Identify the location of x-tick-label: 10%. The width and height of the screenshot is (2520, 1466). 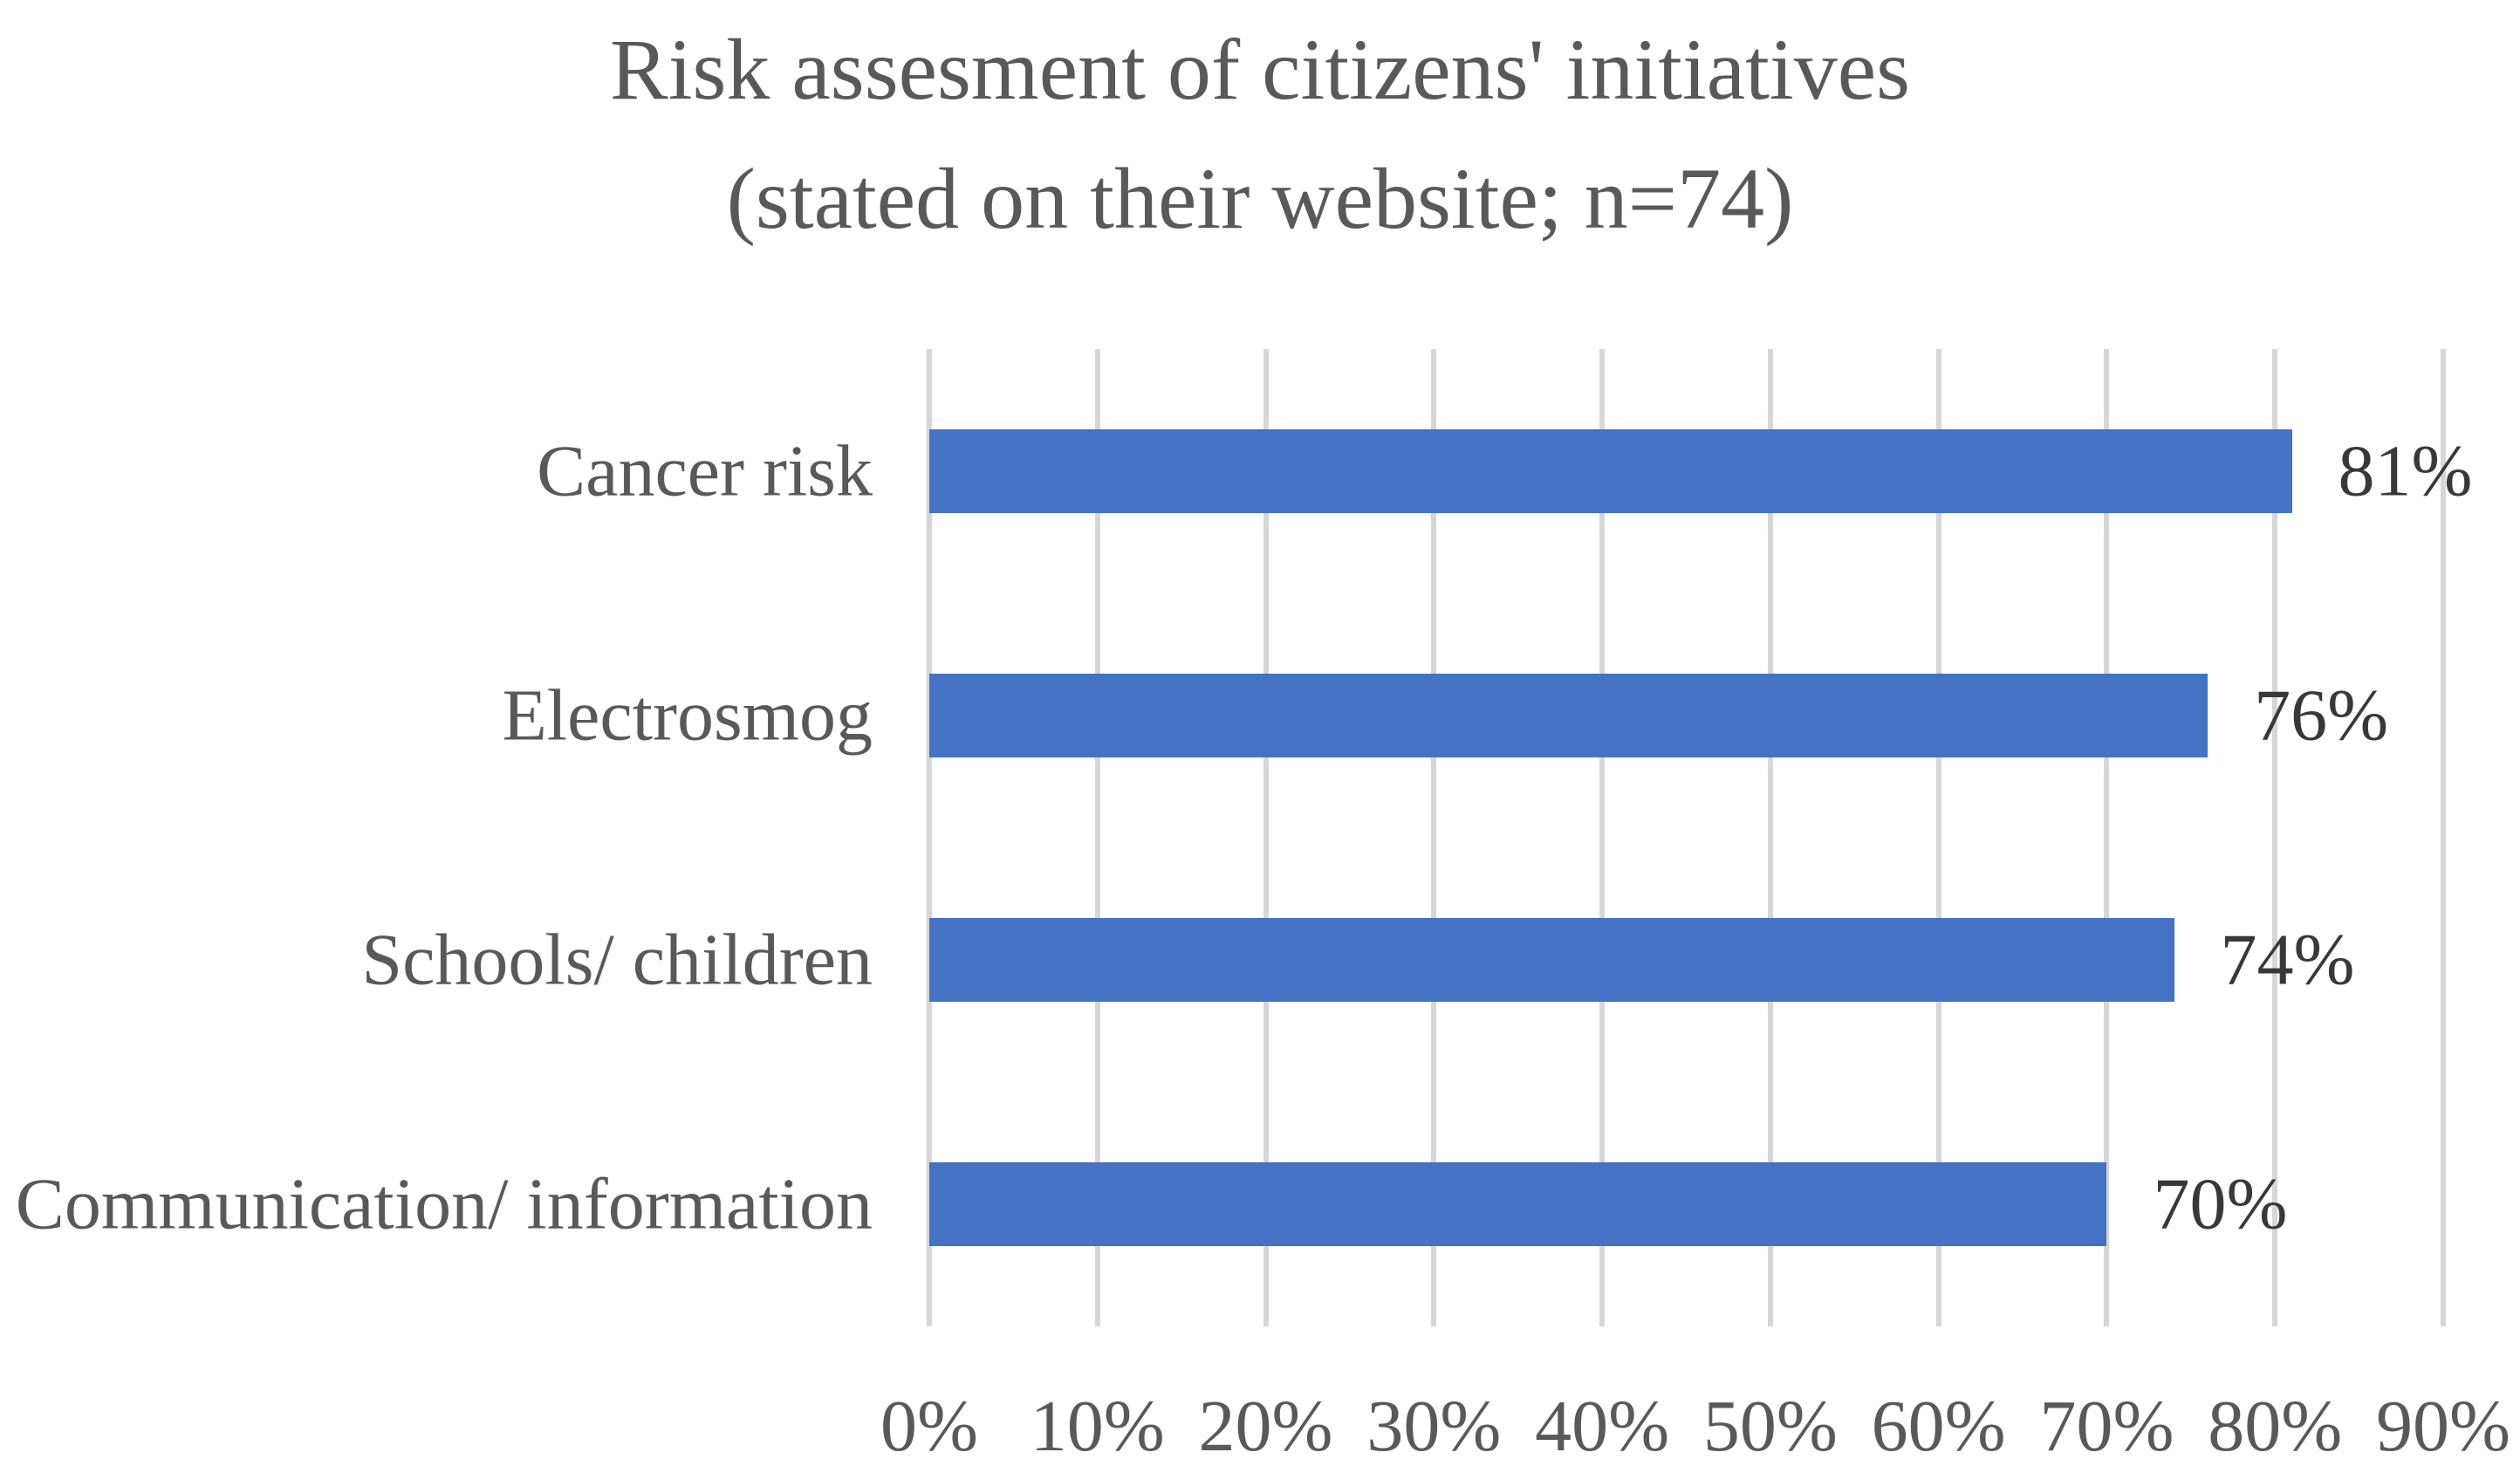
(1097, 1426).